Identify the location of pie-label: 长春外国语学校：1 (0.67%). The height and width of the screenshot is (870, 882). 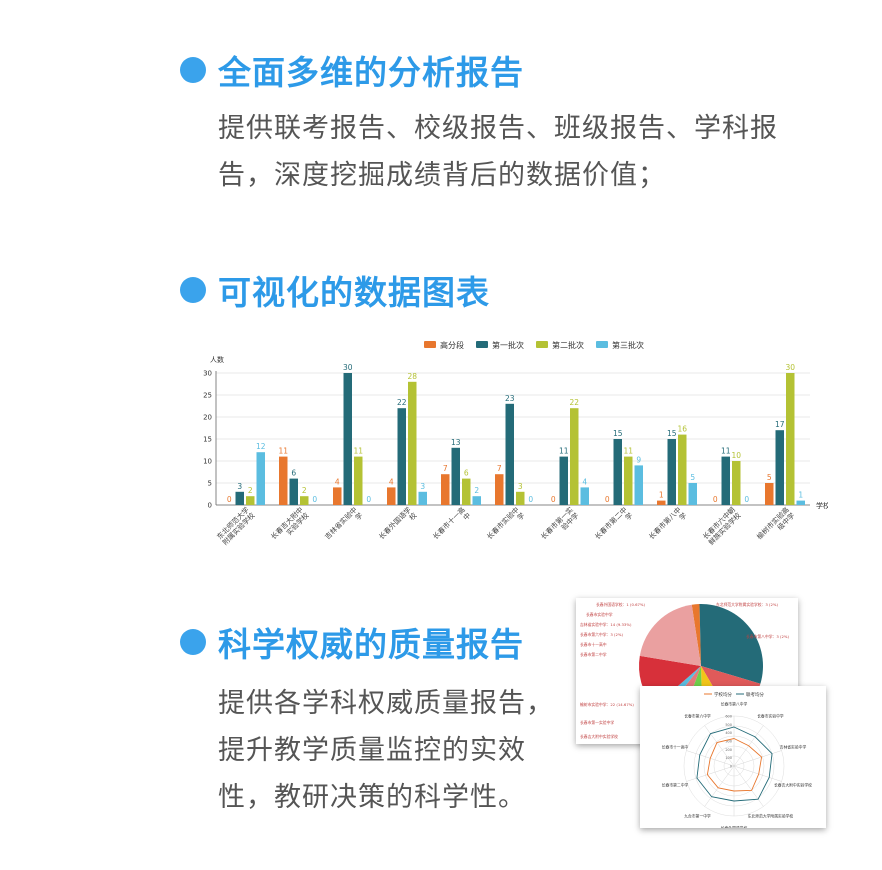
(621, 604).